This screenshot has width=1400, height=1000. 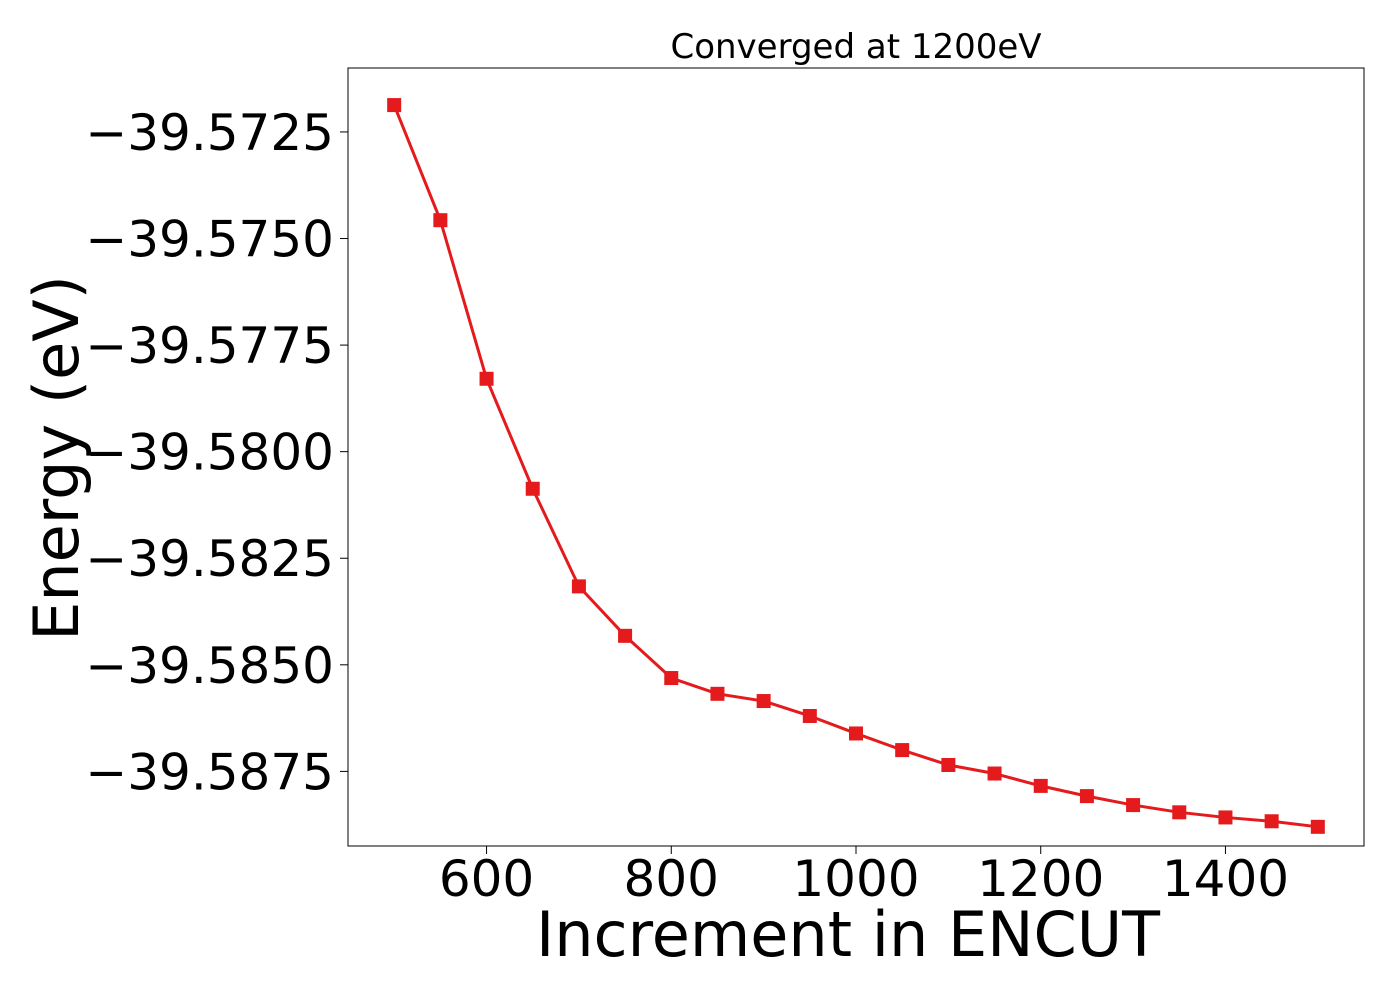 What do you see at coordinates (209, 772) in the screenshot?
I see `y-tick-label: −39.5875` at bounding box center [209, 772].